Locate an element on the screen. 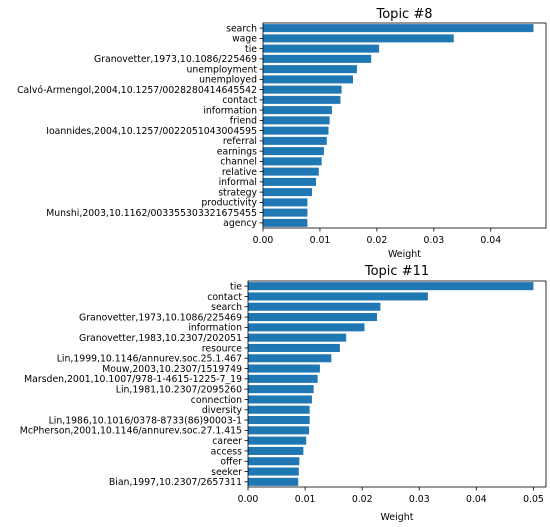  category-label: career is located at coordinates (227, 441).